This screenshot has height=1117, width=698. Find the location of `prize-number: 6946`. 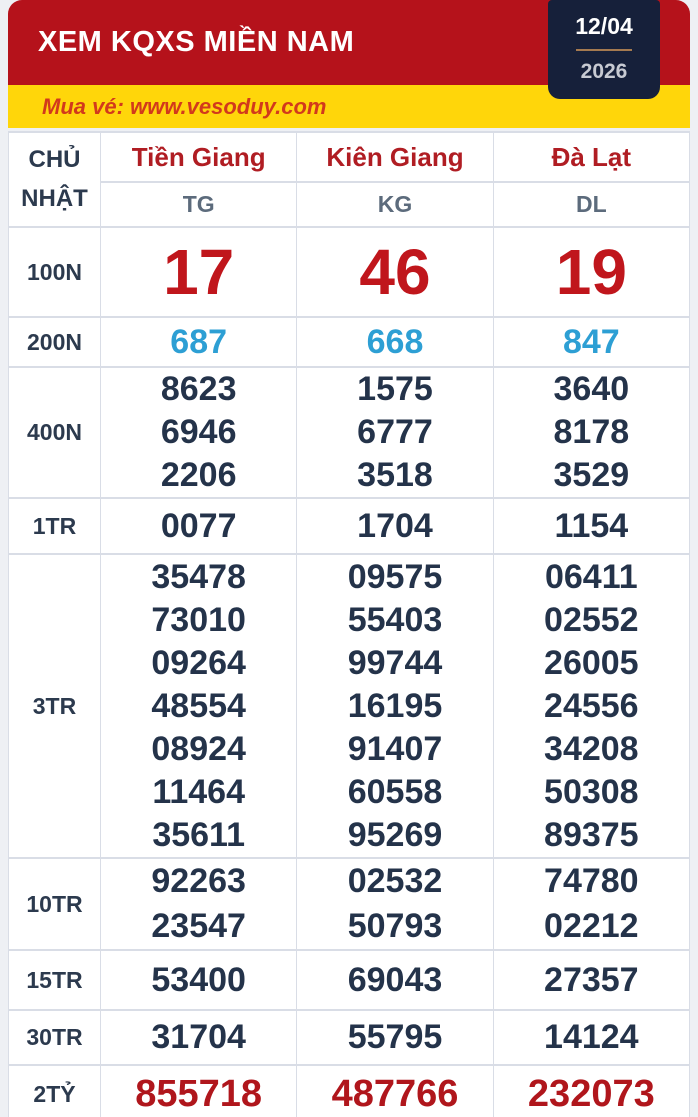

prize-number: 6946 is located at coordinates (198, 432).